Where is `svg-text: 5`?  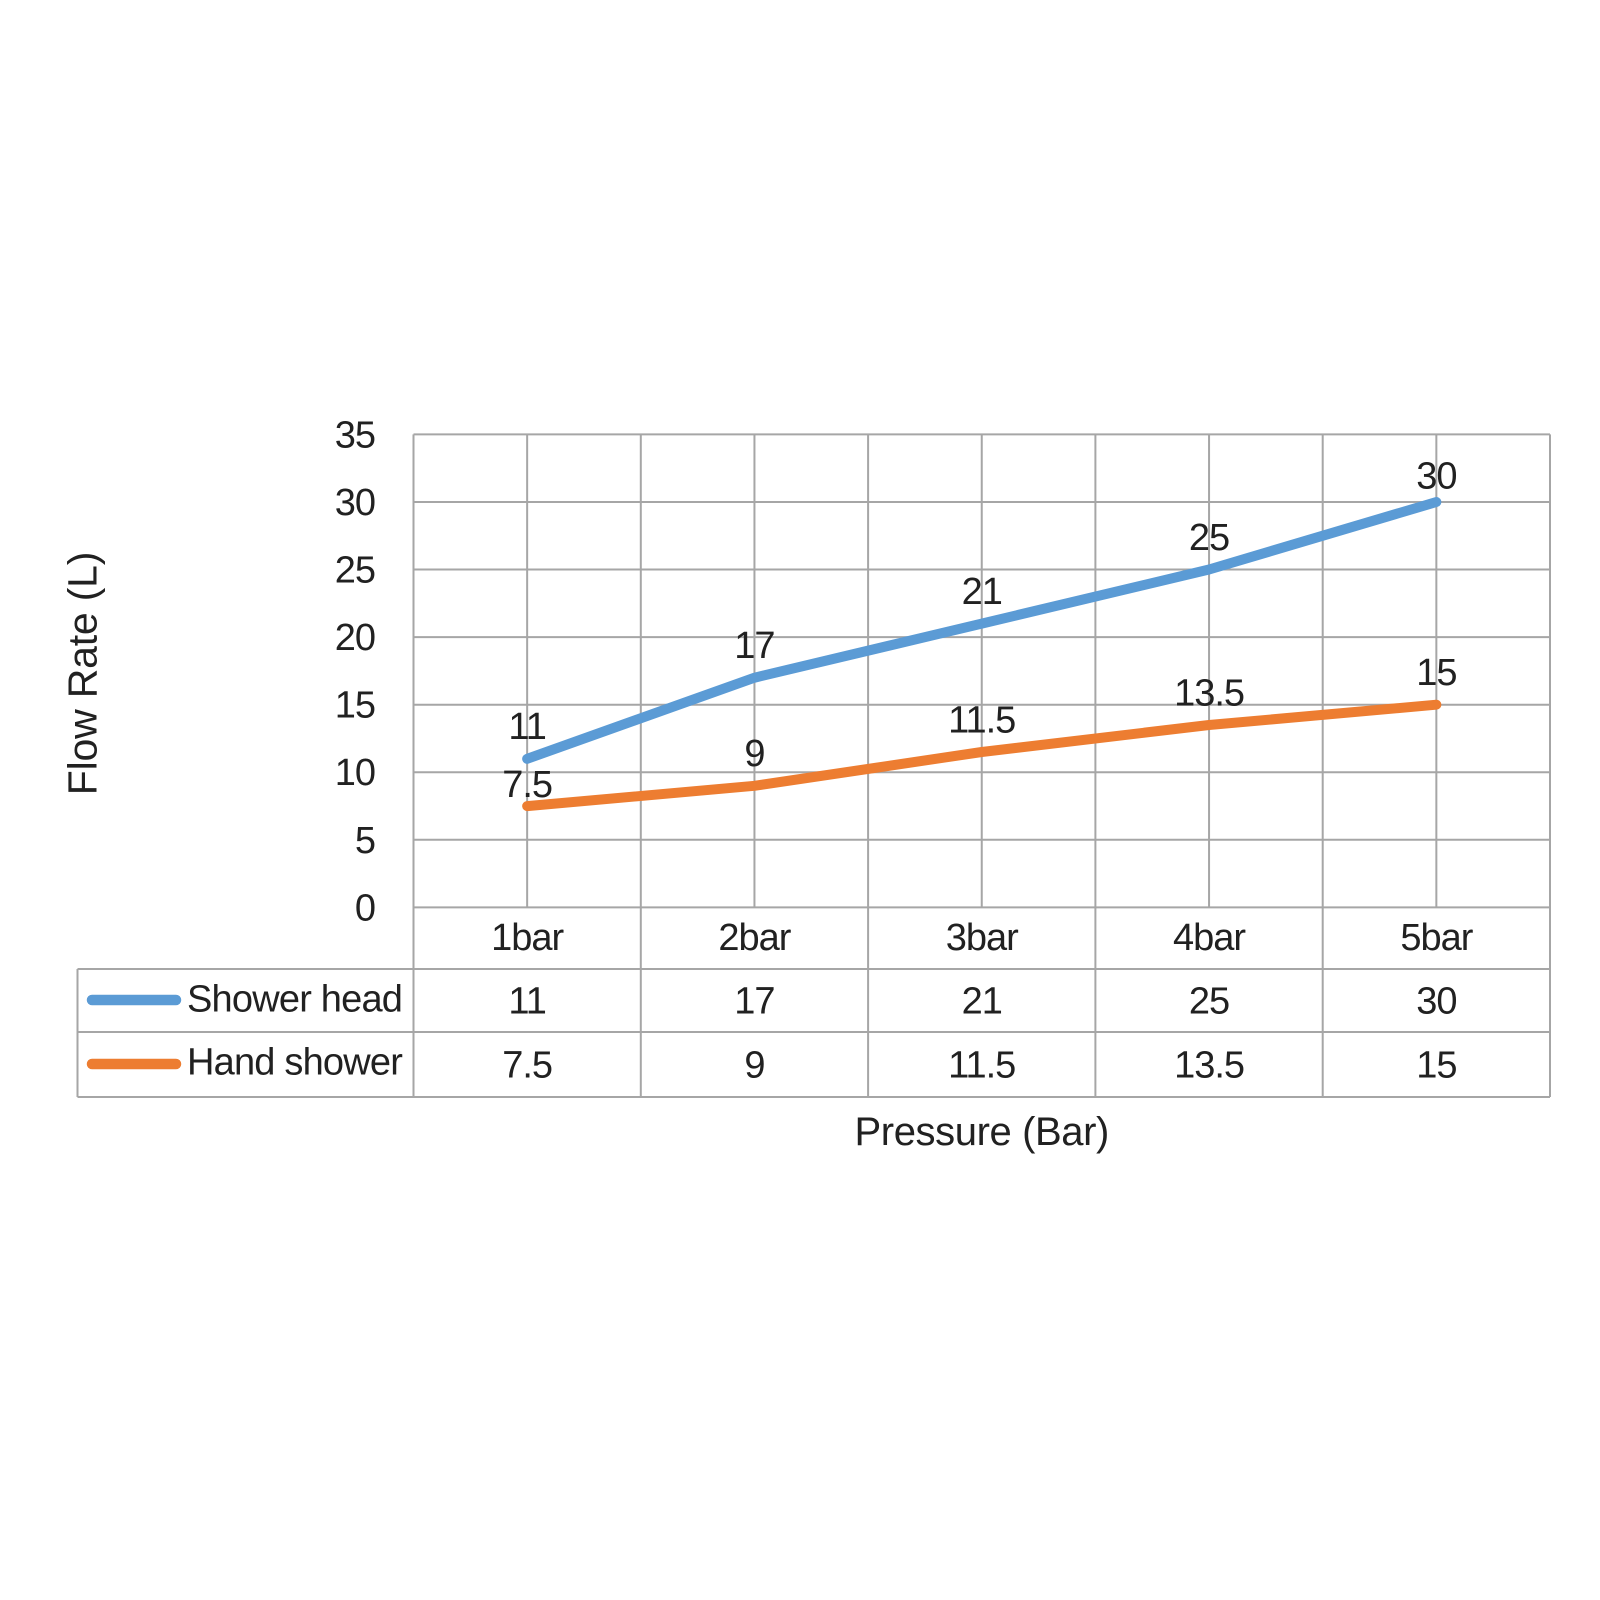
svg-text: 5 is located at coordinates (365, 841).